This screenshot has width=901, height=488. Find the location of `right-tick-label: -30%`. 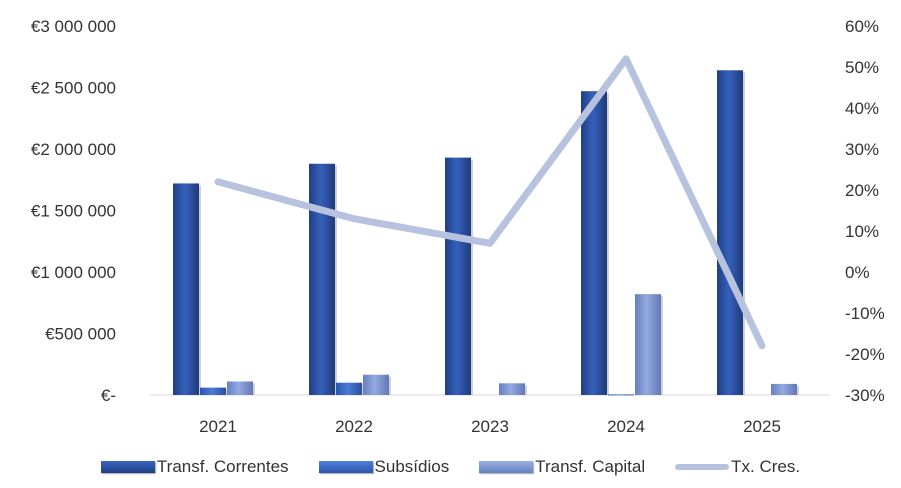

right-tick-label: -30% is located at coordinates (865, 395).